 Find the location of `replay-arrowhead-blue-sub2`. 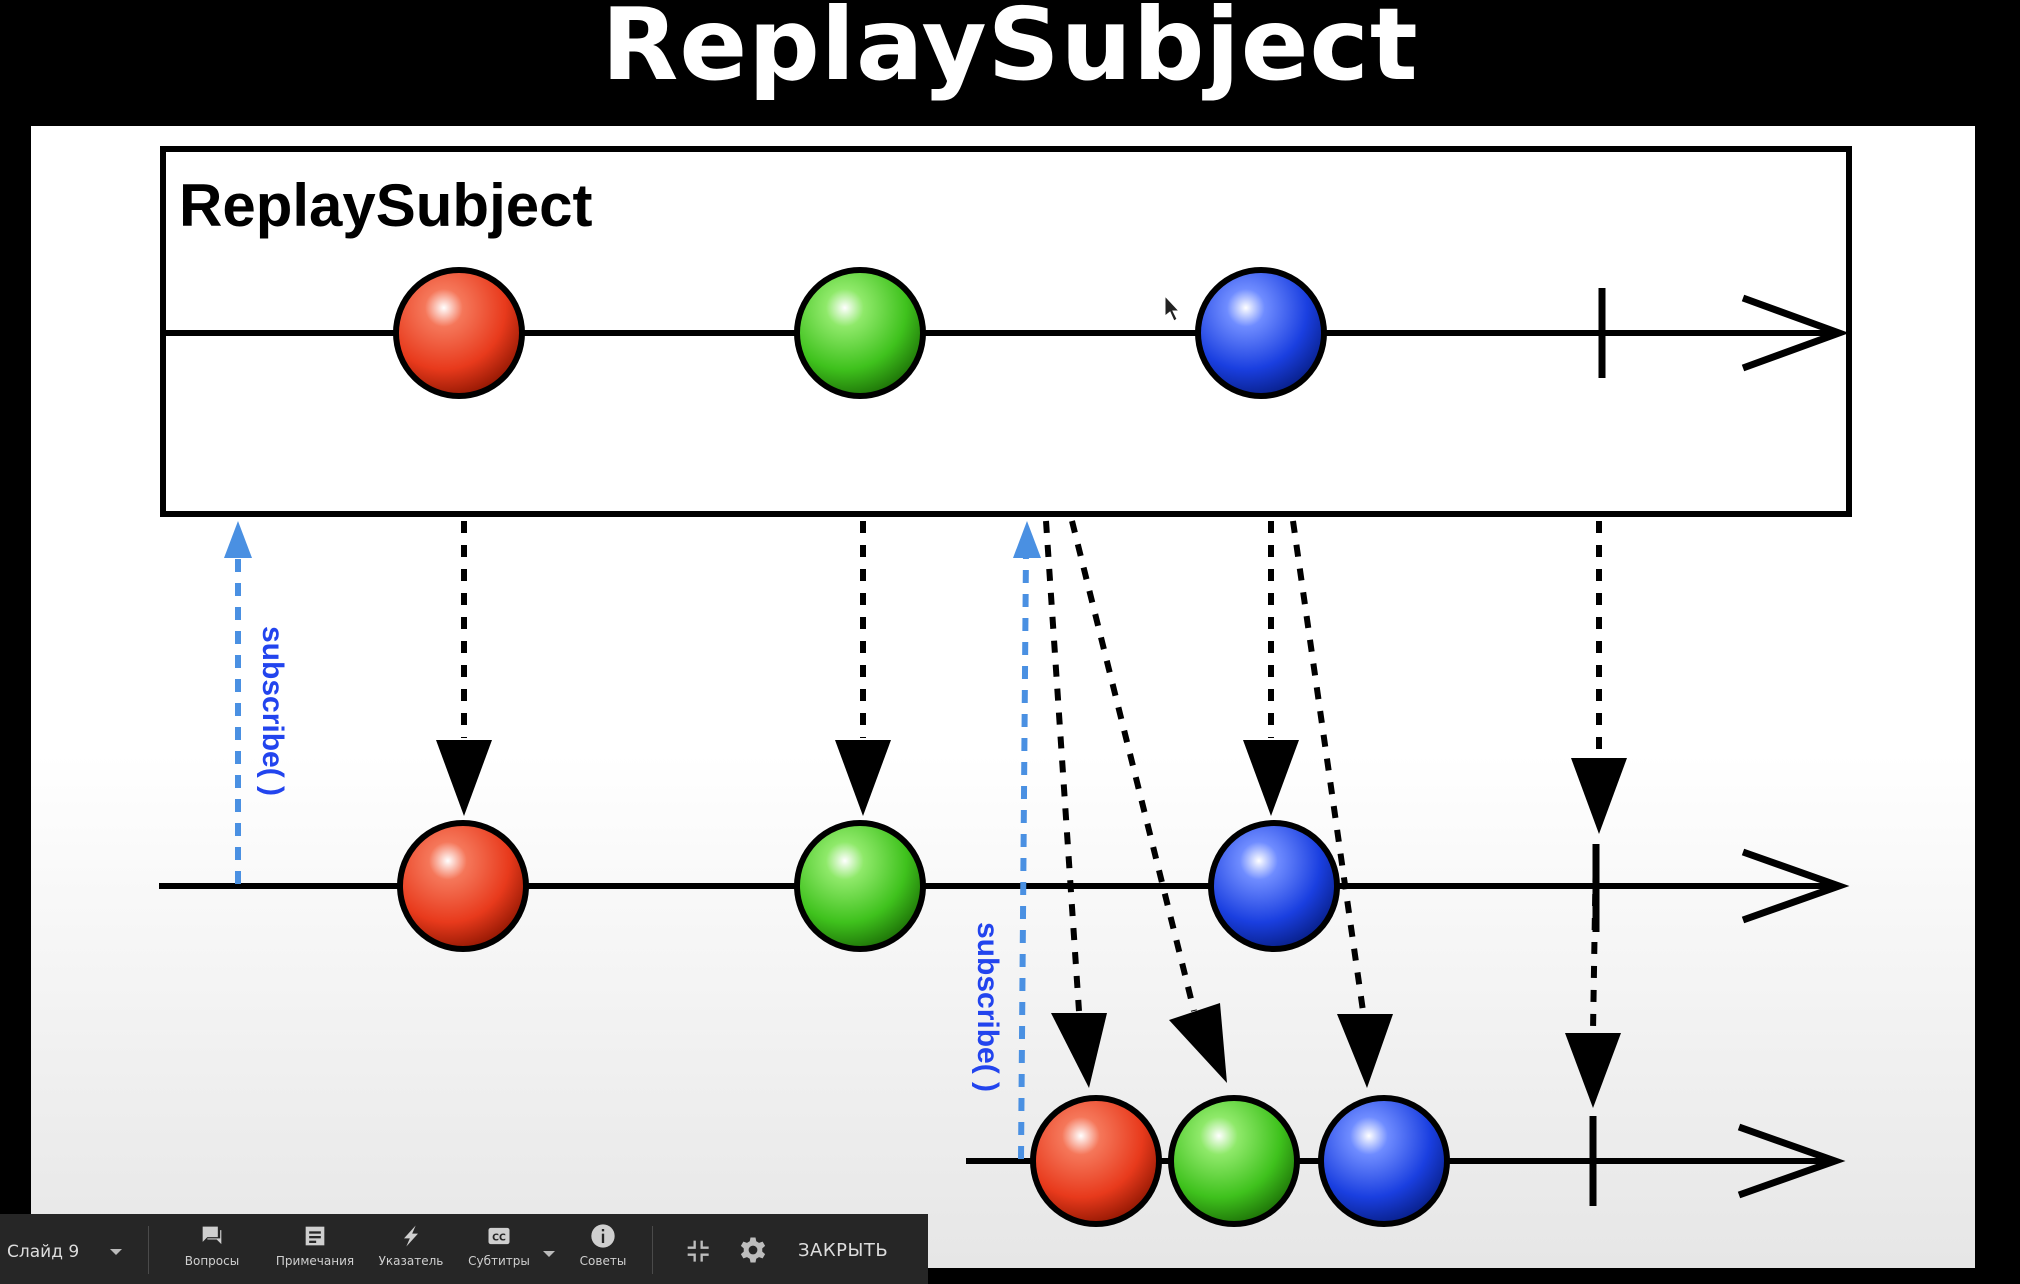

replay-arrowhead-blue-sub2 is located at coordinates (1365, 1051).